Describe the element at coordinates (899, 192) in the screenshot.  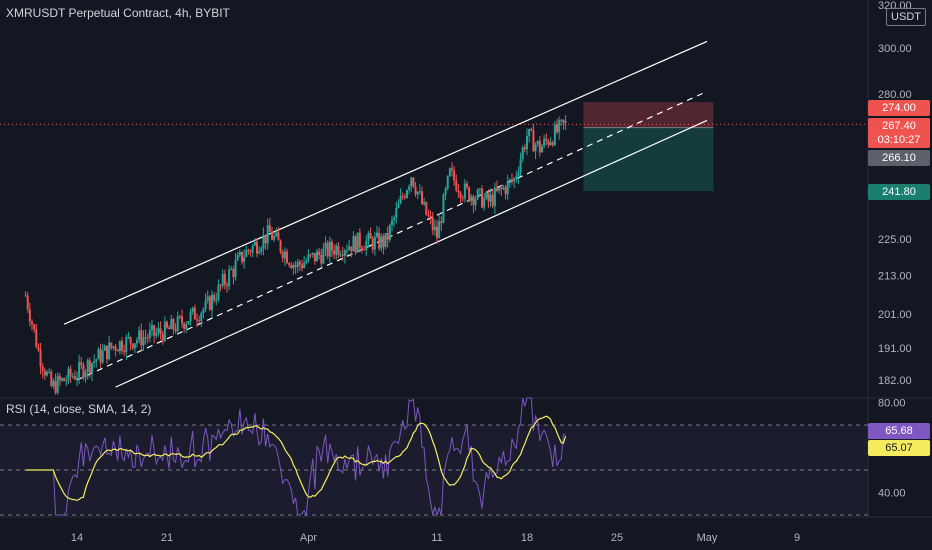
I see `target-price-tag: 241.80` at that location.